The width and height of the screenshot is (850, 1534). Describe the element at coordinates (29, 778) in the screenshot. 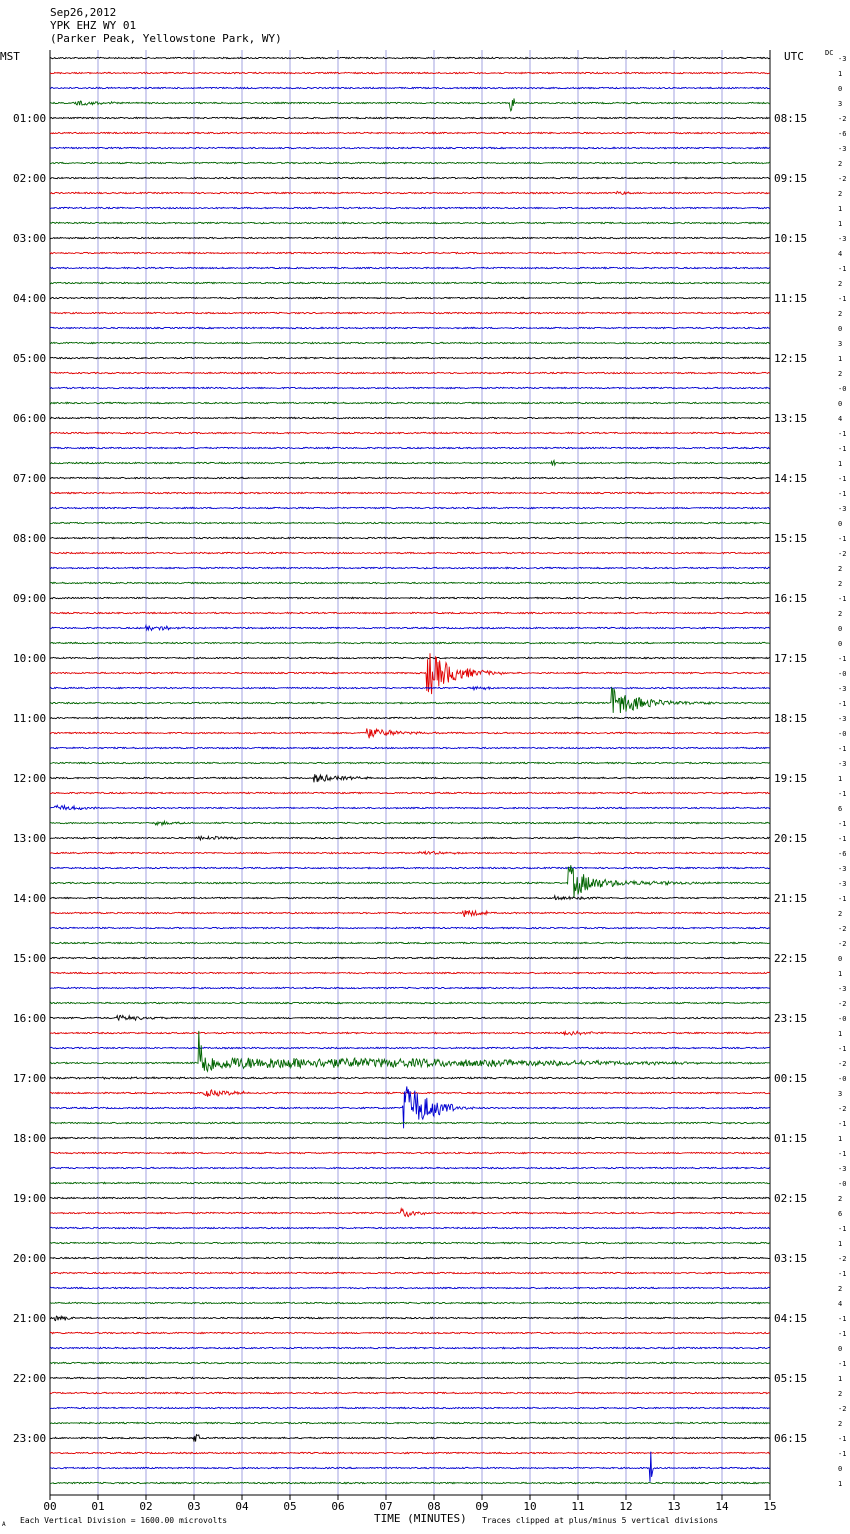

I see `left-hour-label: 12:00` at that location.